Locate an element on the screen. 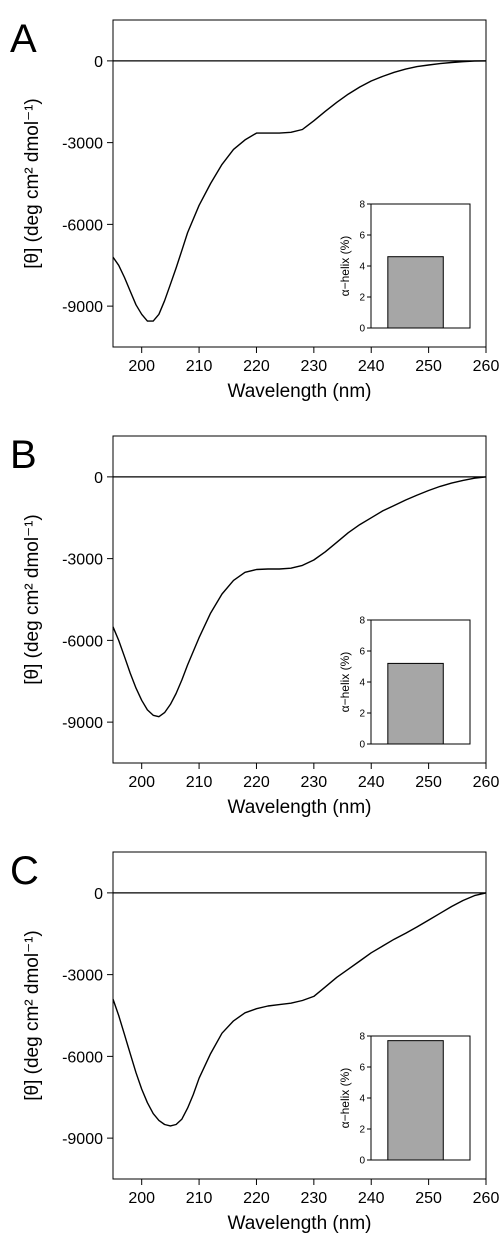 This screenshot has height=1234, width=504. panel-label: B is located at coordinates (23, 455).